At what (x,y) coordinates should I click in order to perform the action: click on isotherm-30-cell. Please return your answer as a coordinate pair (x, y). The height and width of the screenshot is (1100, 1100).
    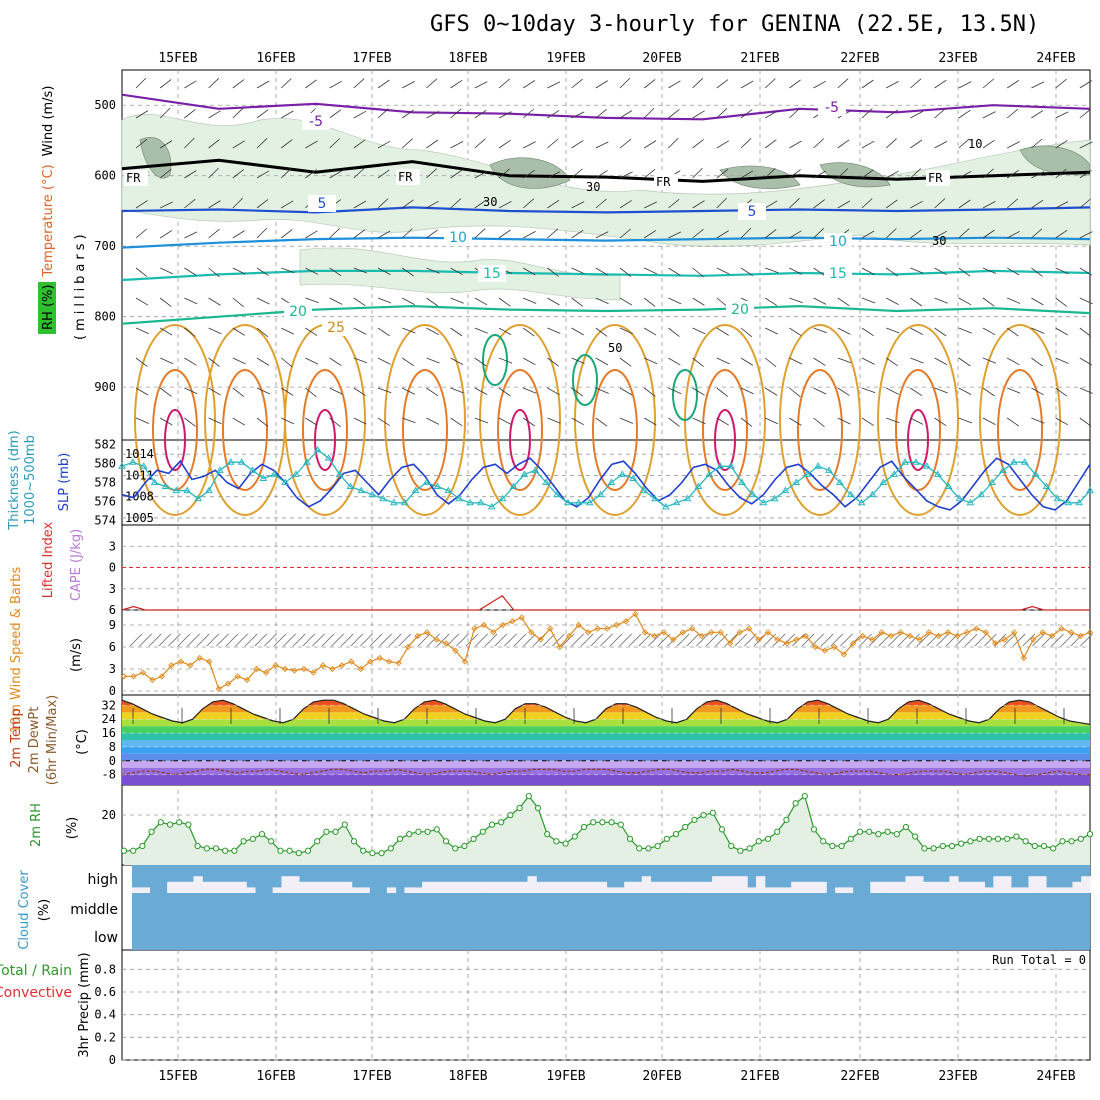
    Looking at the image, I should click on (425, 430).